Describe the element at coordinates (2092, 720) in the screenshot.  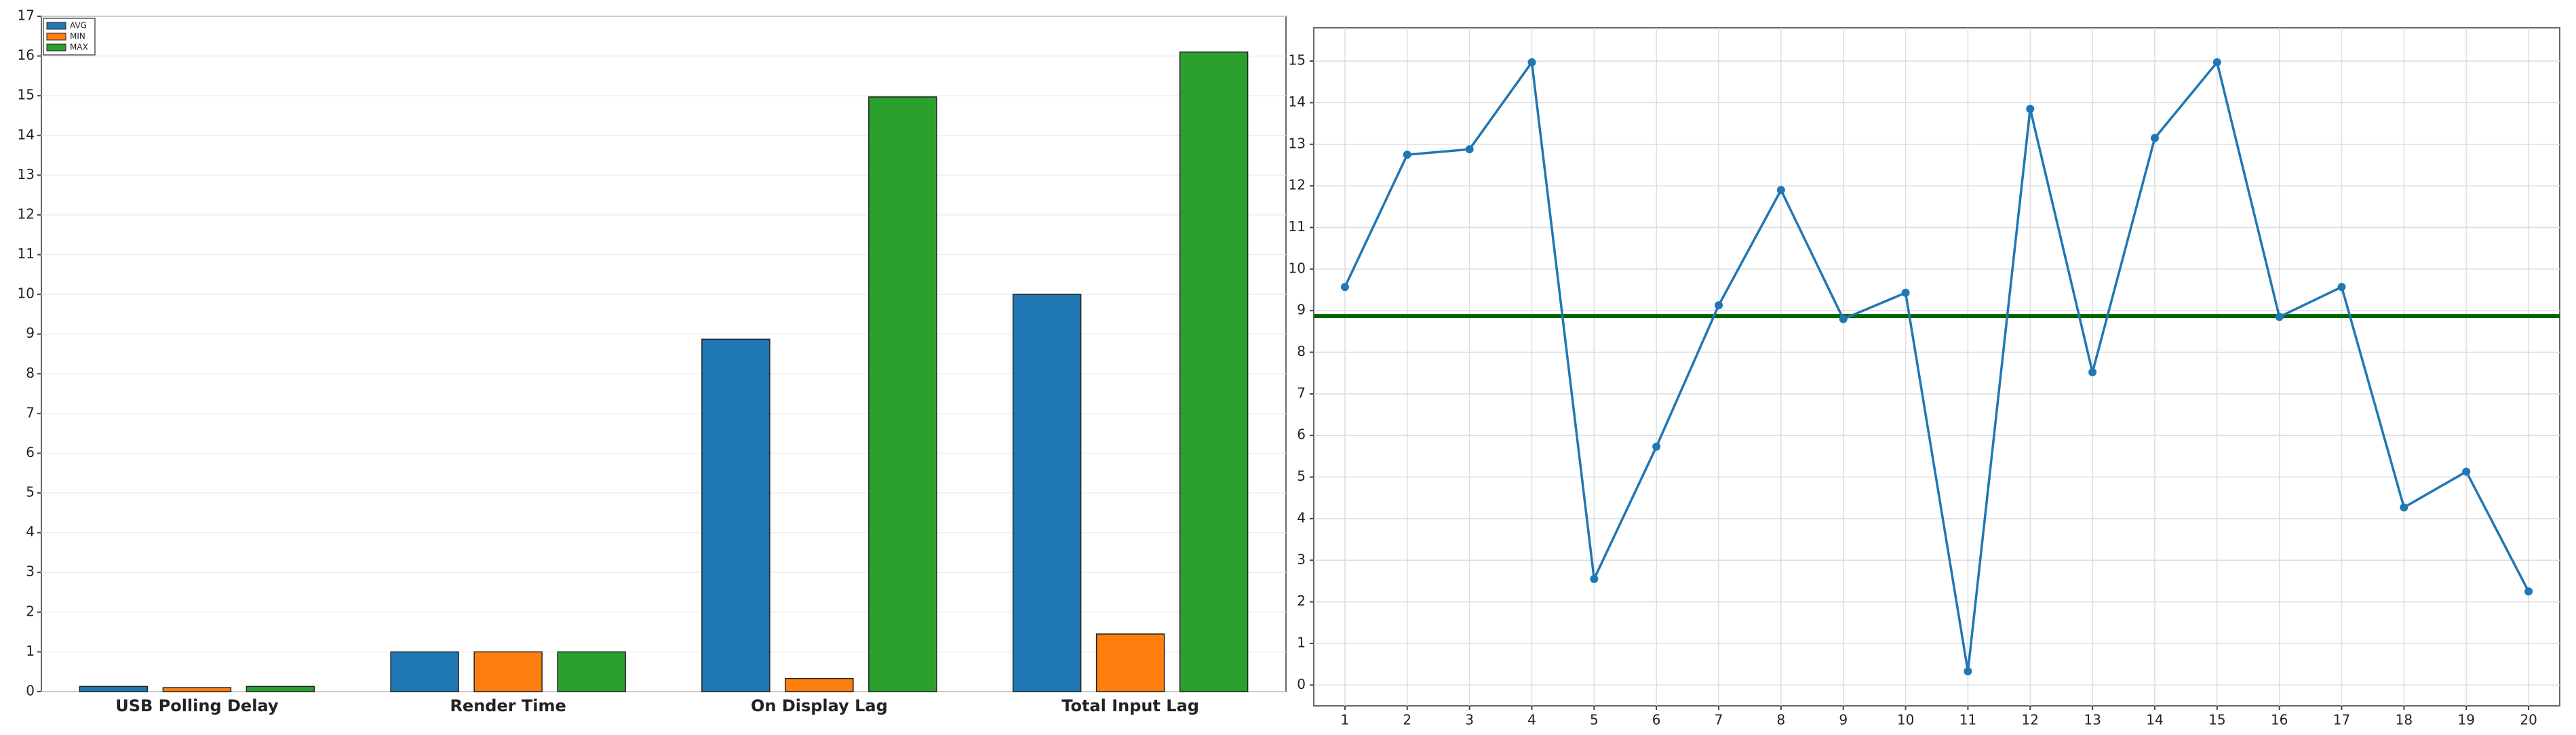
I see `x-tick-label: 13` at that location.